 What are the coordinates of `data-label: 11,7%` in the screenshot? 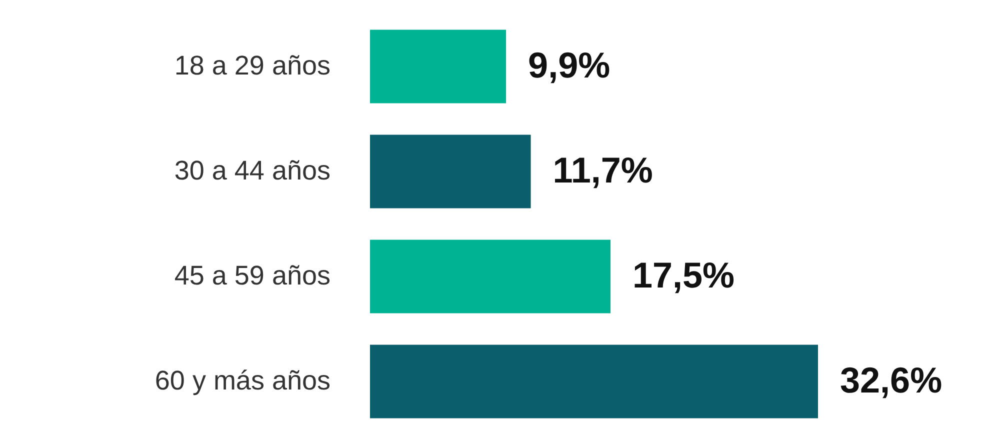 It's located at (602, 170).